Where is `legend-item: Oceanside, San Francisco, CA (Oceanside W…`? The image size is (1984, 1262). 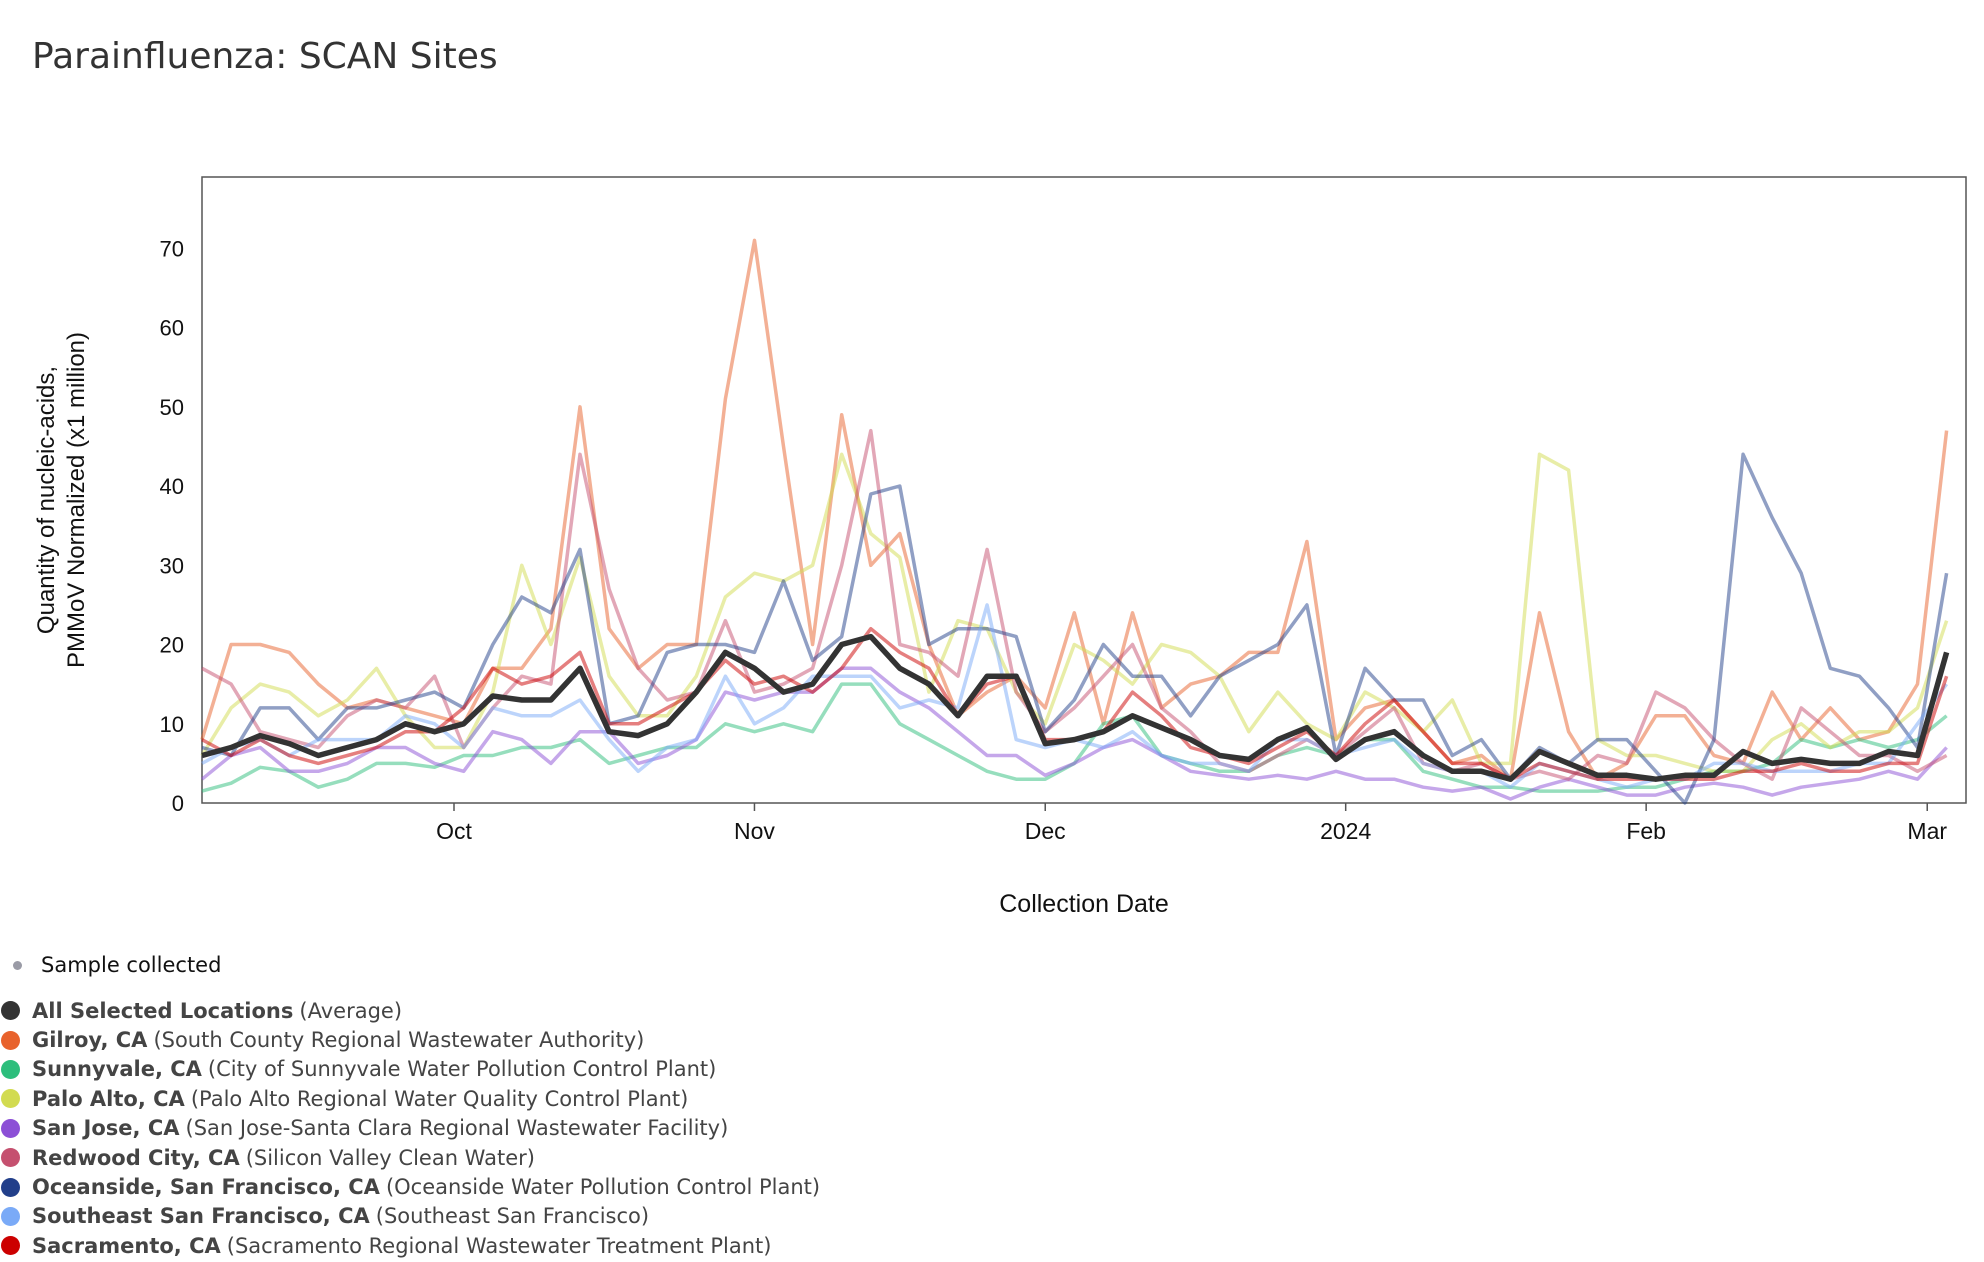 legend-item: Oceanside, San Francisco, CA (Oceanside W… is located at coordinates (410, 1186).